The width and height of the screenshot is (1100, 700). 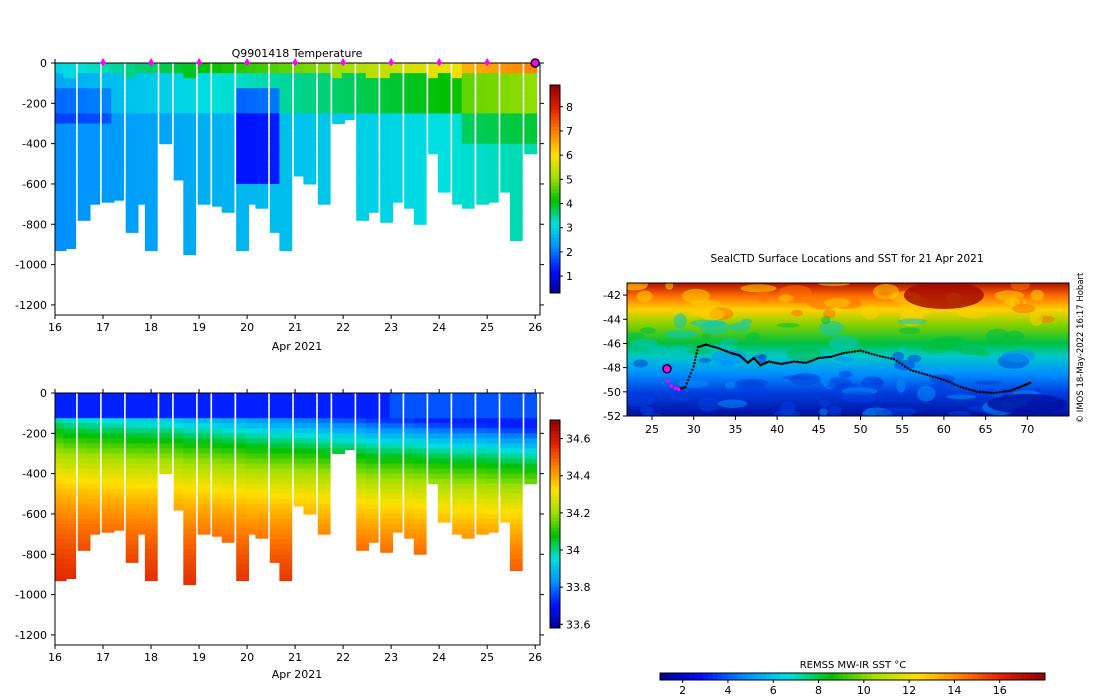 I want to click on surface-marker, so click(x=247, y=62).